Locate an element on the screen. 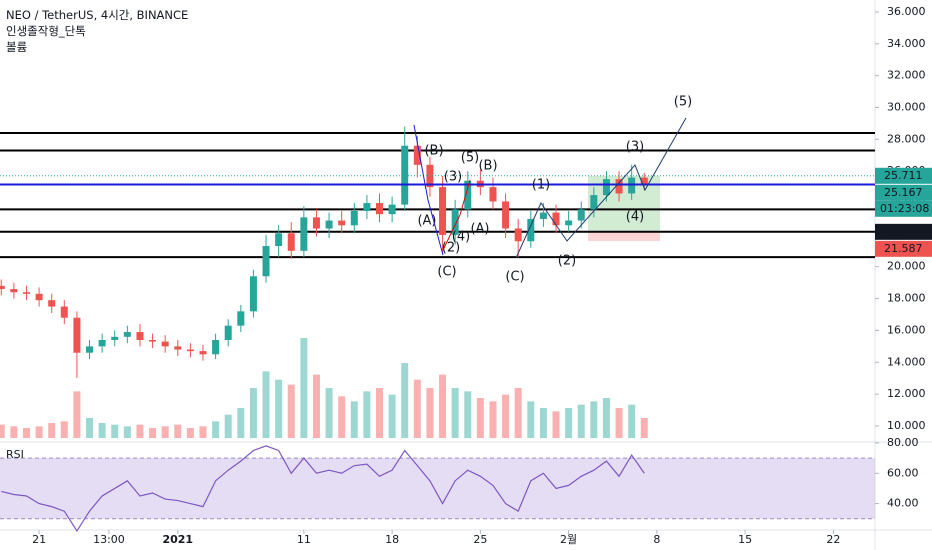 Image resolution: width=932 pixels, height=550 pixels. price-label: 21.587 is located at coordinates (903, 248).